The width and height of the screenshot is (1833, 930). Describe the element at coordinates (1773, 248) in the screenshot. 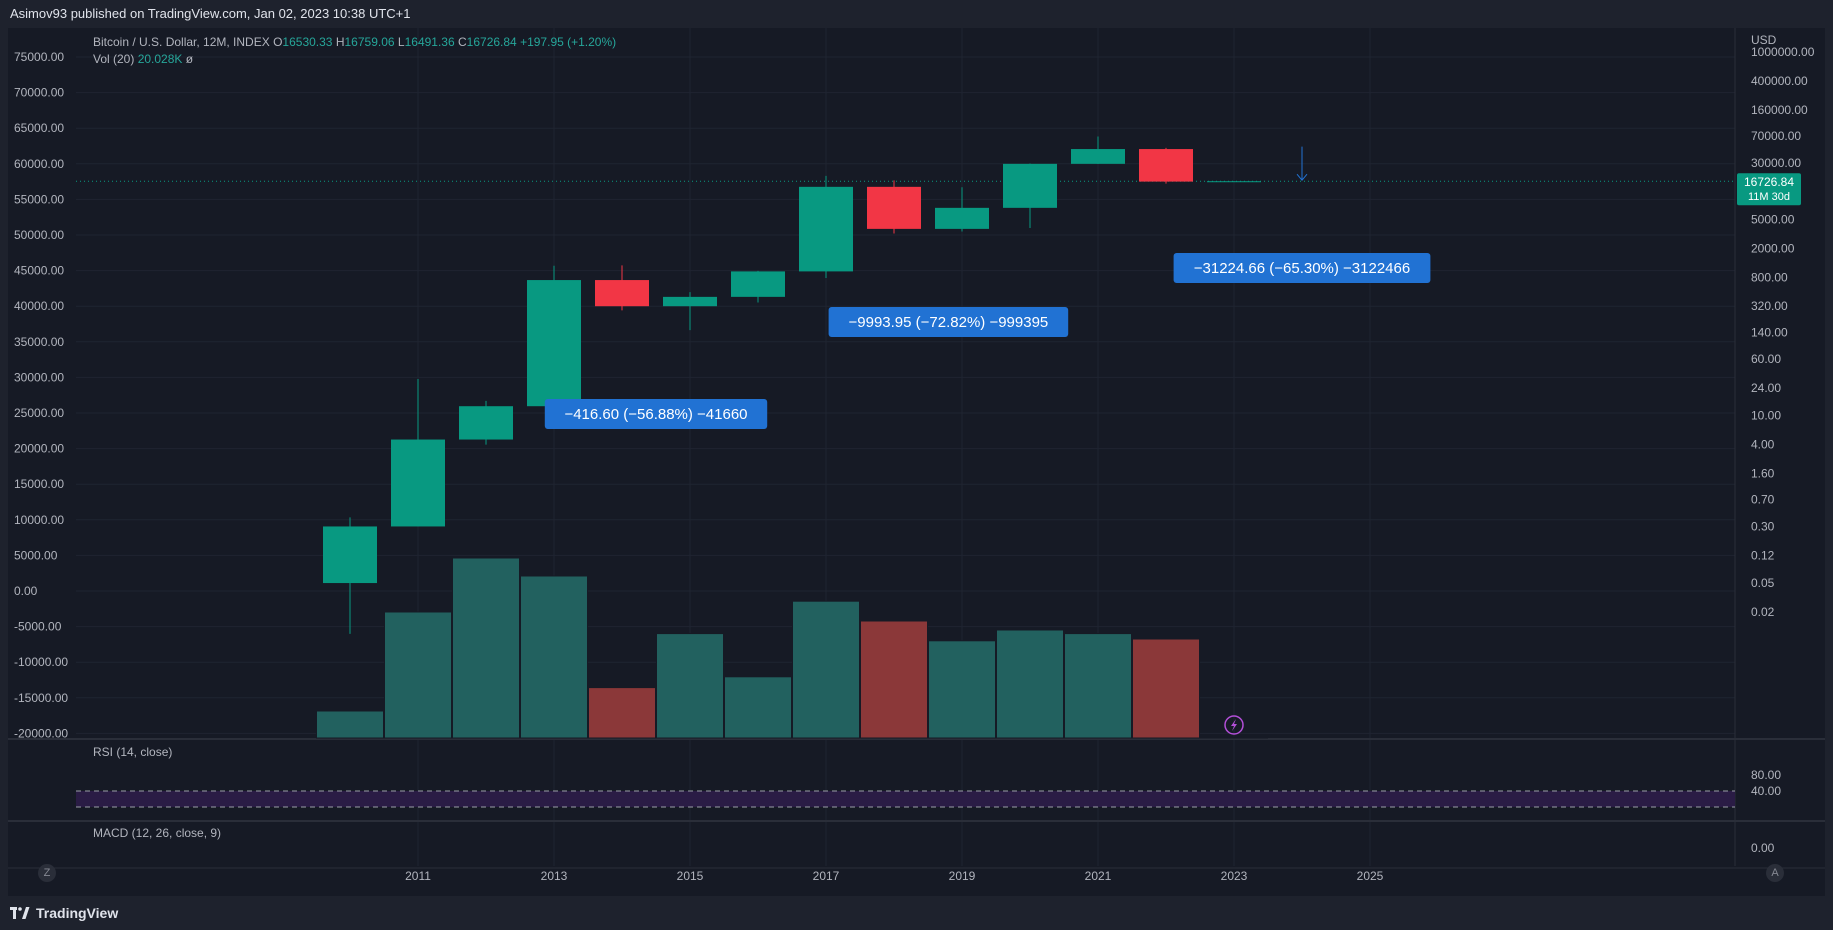

I see `right-axis-tick-label: 2000.00` at that location.